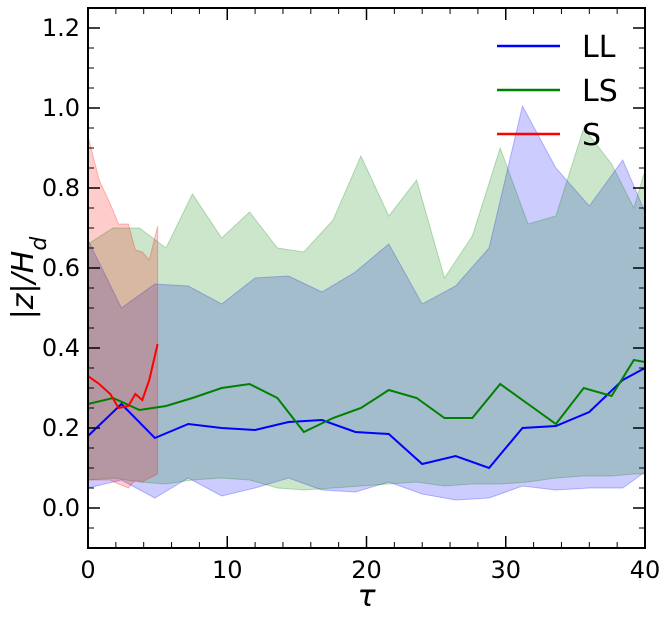 This screenshot has height=618, width=667. What do you see at coordinates (61, 348) in the screenshot?
I see `y-tick-label: 0.4` at bounding box center [61, 348].